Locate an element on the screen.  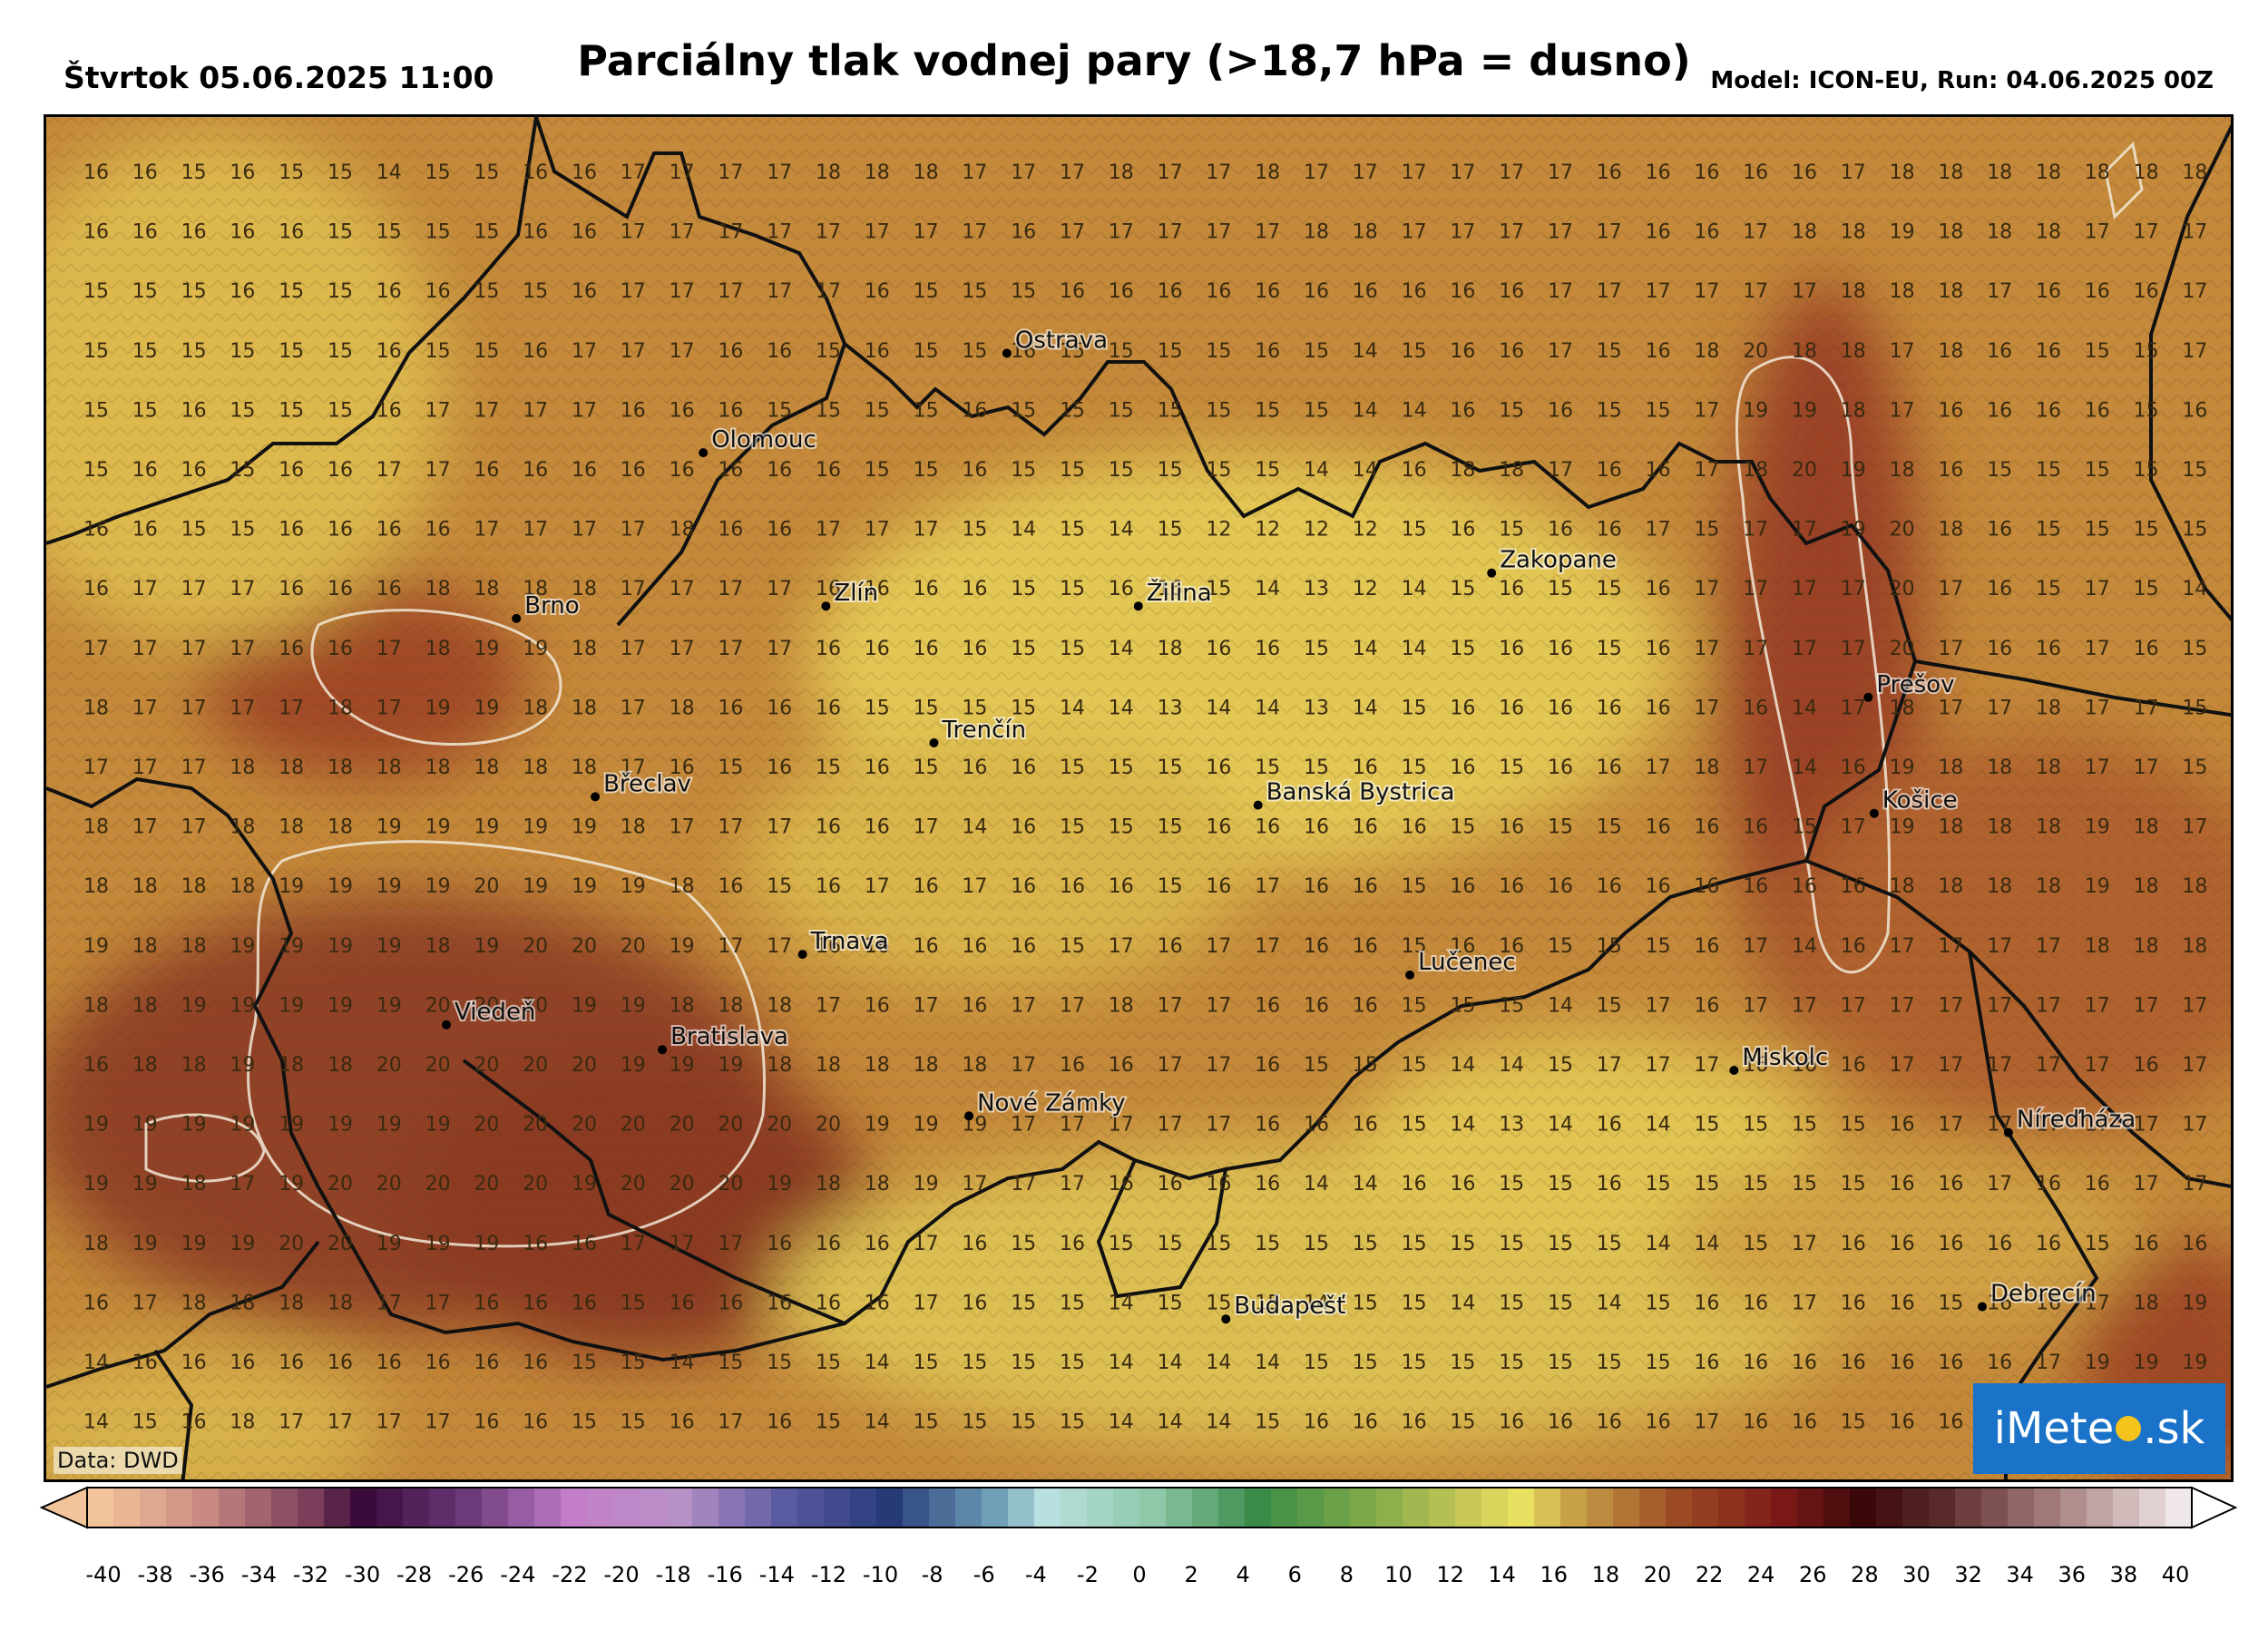
city-marker: Banská Bystrica is located at coordinates (1354, 793).